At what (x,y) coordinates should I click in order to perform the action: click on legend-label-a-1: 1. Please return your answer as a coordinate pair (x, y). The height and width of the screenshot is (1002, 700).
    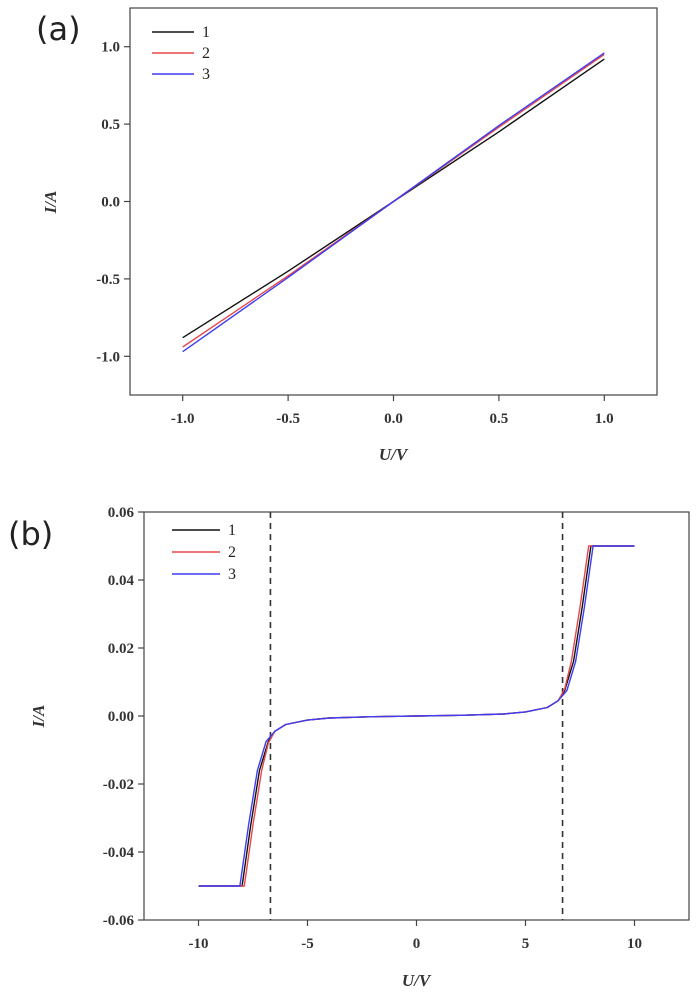
    Looking at the image, I should click on (206, 32).